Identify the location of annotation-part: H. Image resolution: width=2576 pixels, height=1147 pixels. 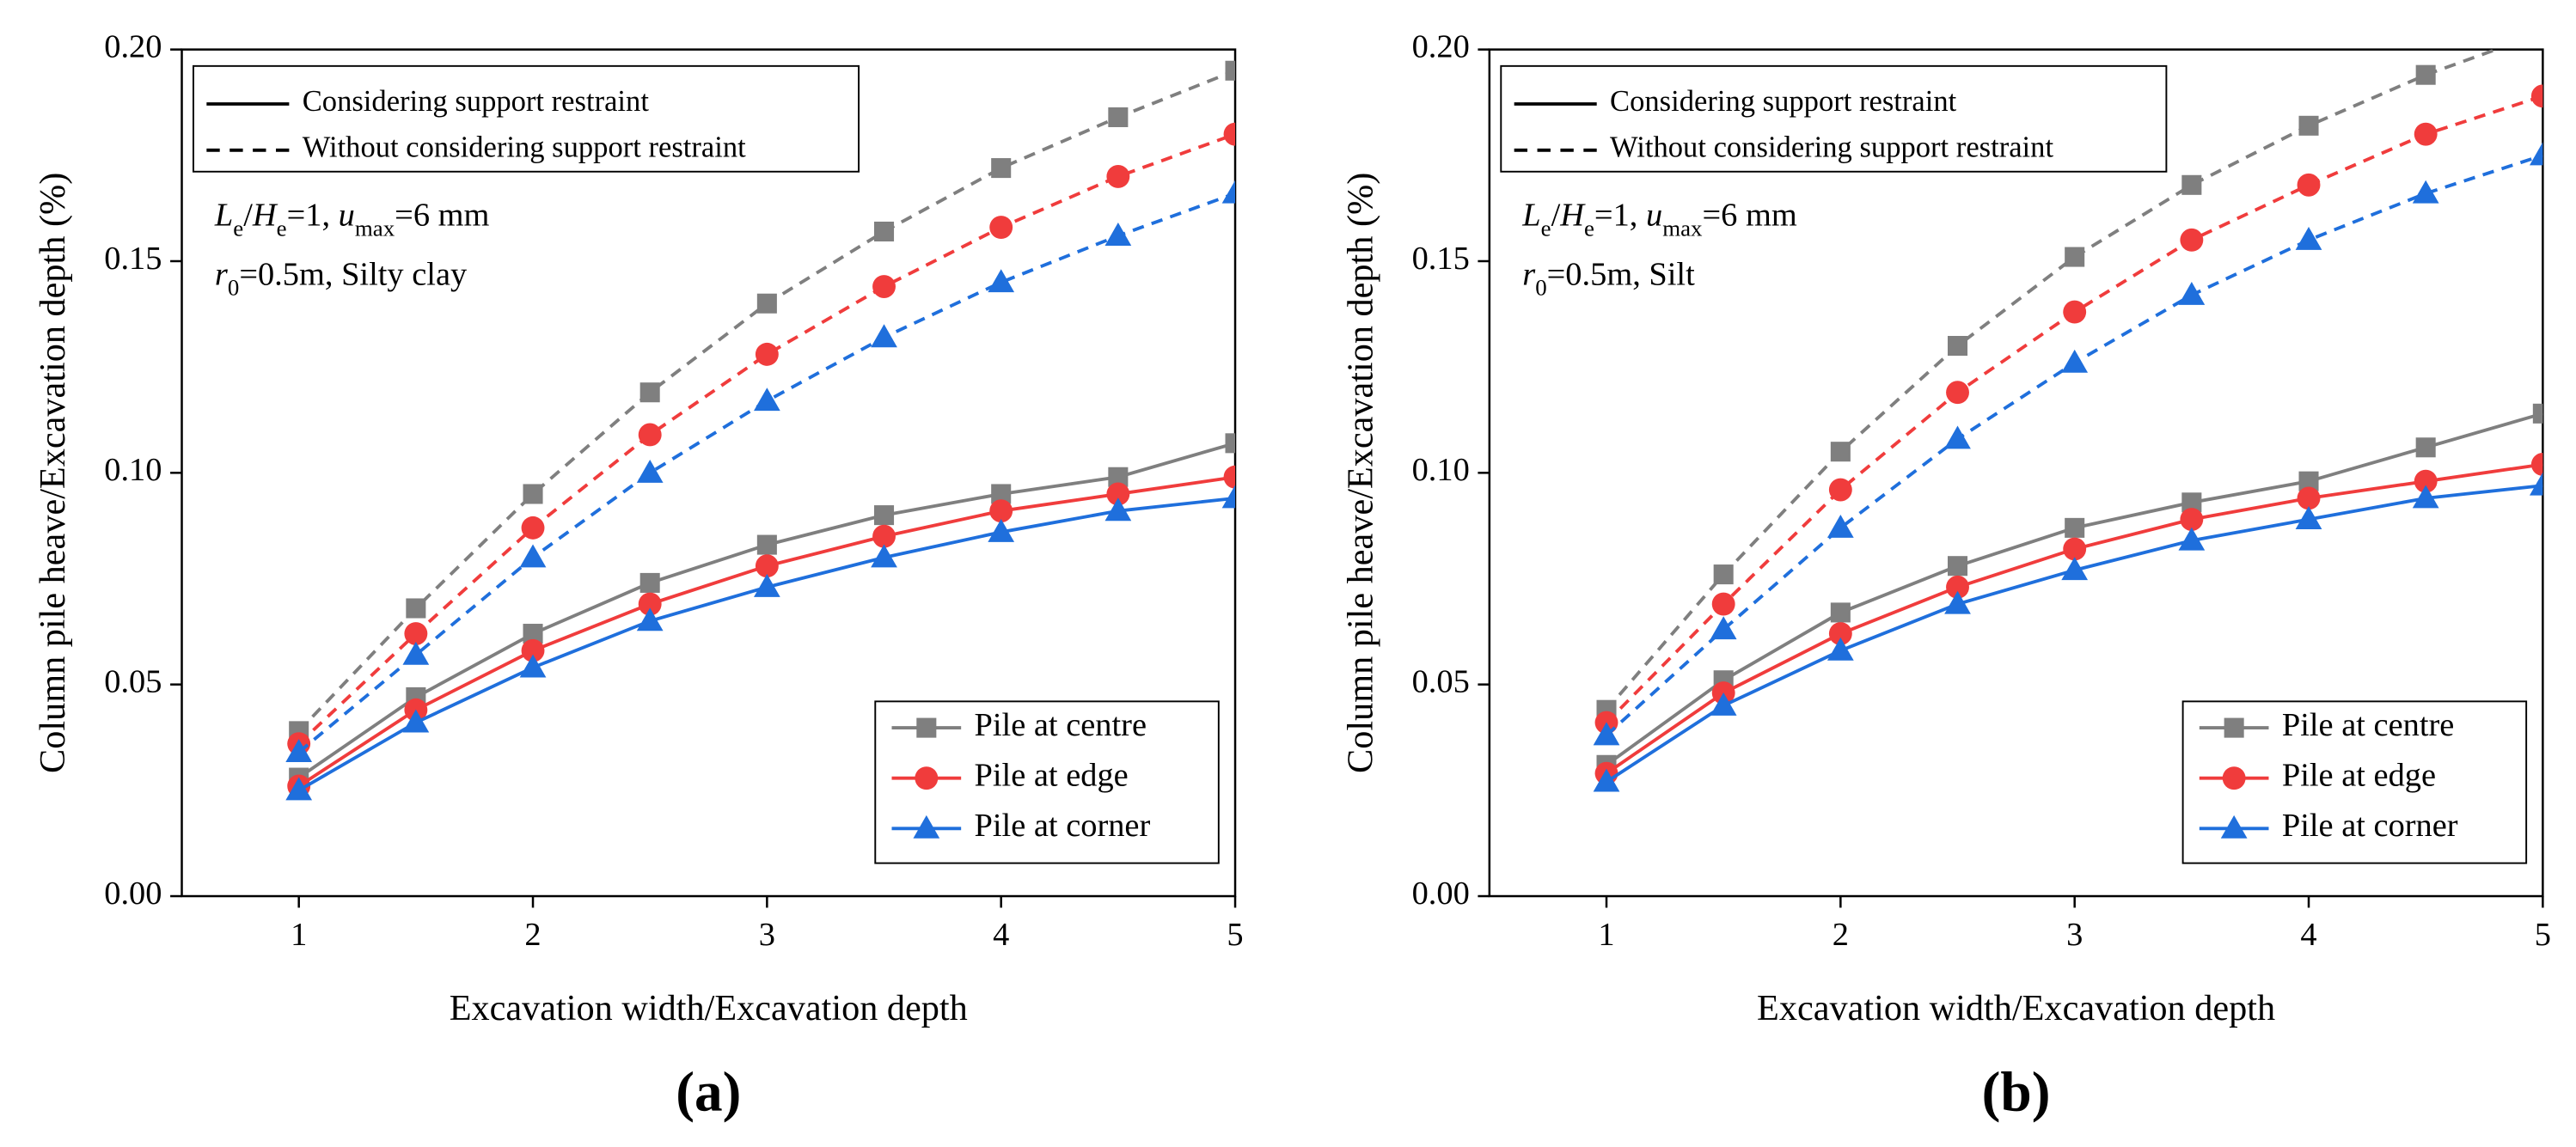
(265, 215).